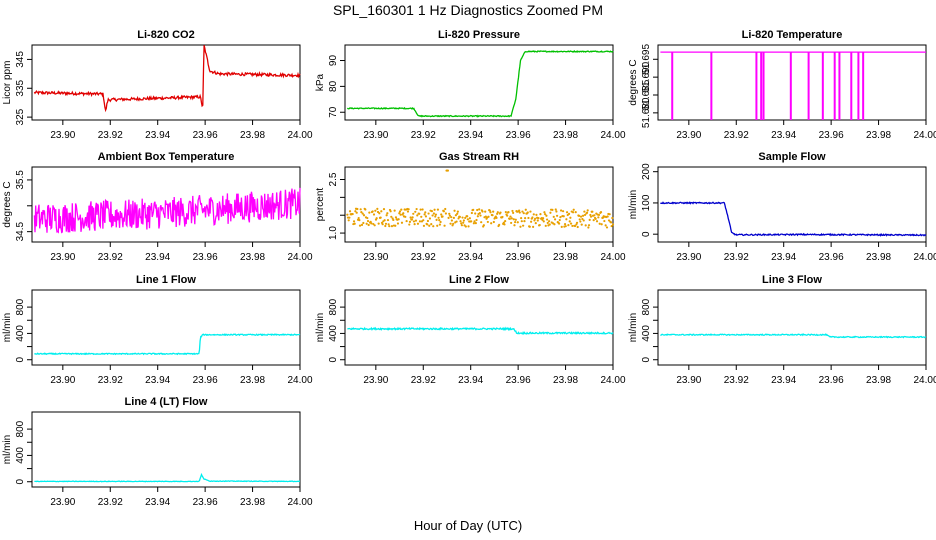 Image resolution: width=936 pixels, height=540 pixels. Describe the element at coordinates (646, 171) in the screenshot. I see `y-tick-label: 200` at that location.